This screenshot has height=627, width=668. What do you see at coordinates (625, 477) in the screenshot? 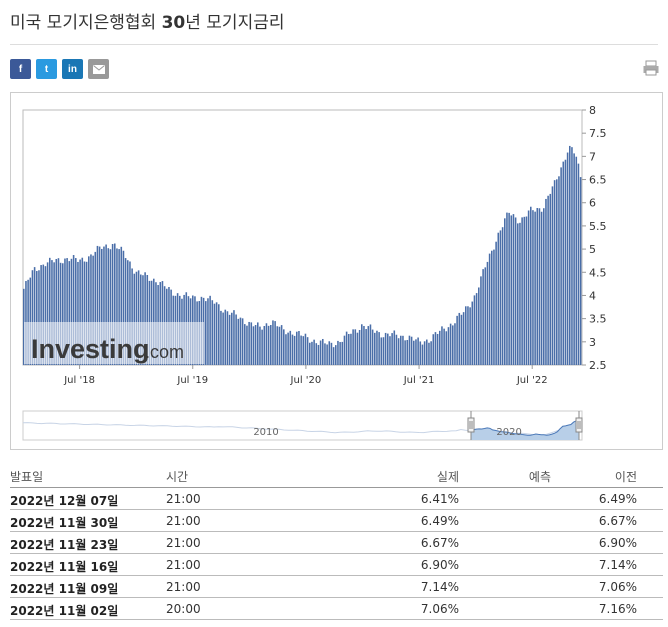
I see `header-prev: 이전` at bounding box center [625, 477].